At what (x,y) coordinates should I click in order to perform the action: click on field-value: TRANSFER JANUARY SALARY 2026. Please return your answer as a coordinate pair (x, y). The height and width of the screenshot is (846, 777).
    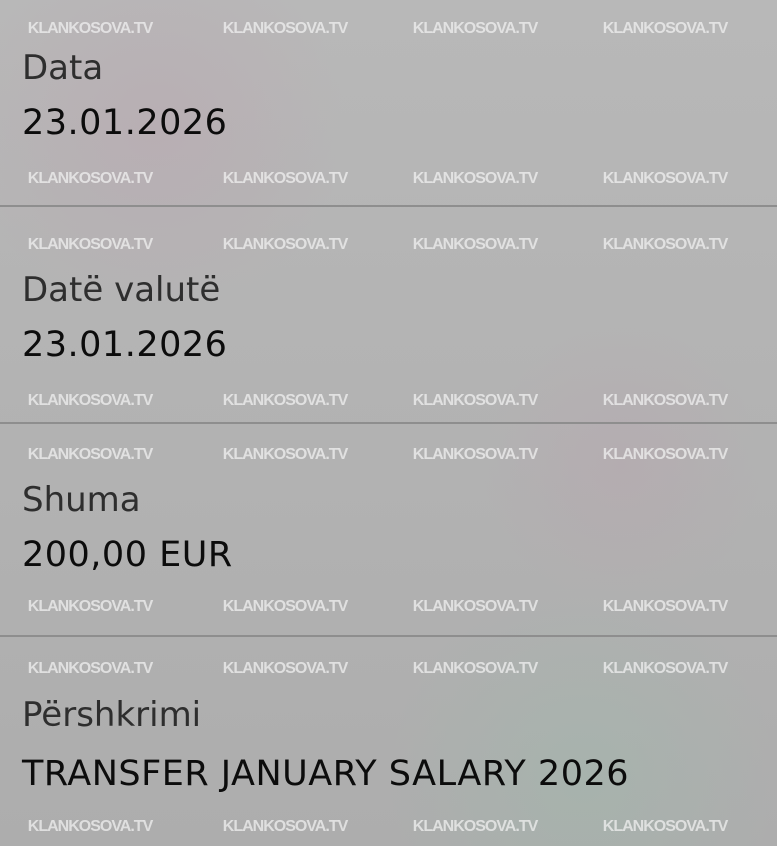
    Looking at the image, I should click on (326, 774).